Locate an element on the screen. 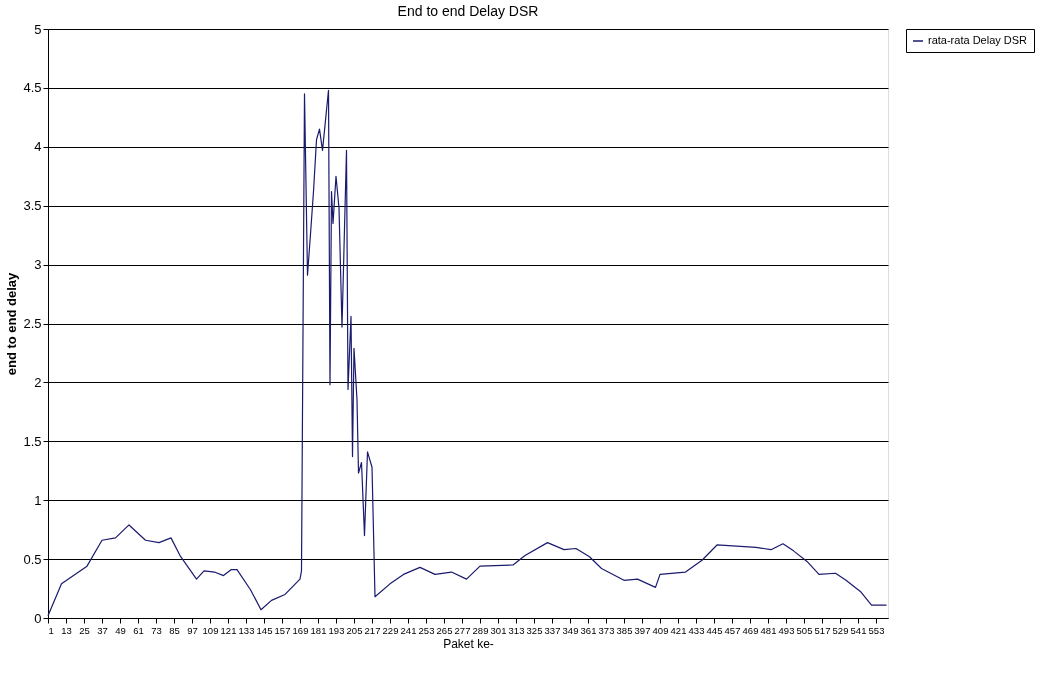 The width and height of the screenshot is (1052, 675). x-tick-label: 145 is located at coordinates (264, 630).